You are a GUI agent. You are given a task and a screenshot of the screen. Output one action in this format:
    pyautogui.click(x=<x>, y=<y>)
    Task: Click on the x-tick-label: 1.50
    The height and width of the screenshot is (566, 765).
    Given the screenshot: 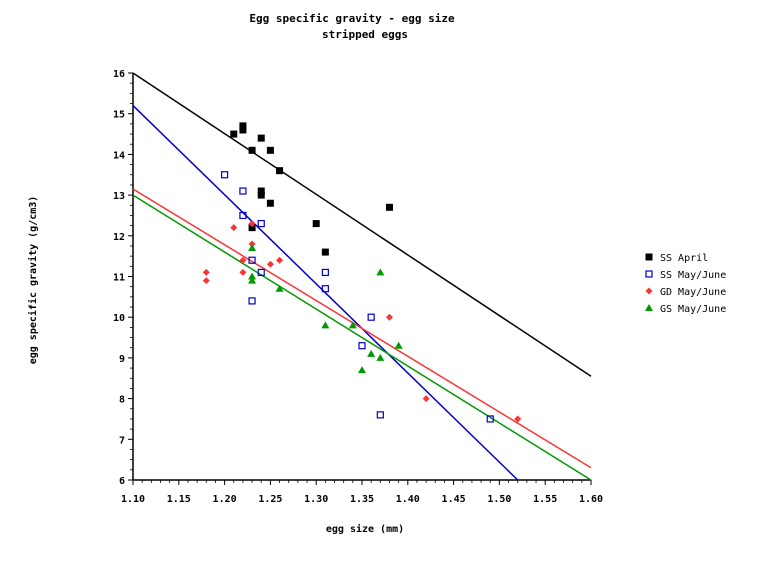 What is the action you would take?
    pyautogui.click(x=499, y=499)
    